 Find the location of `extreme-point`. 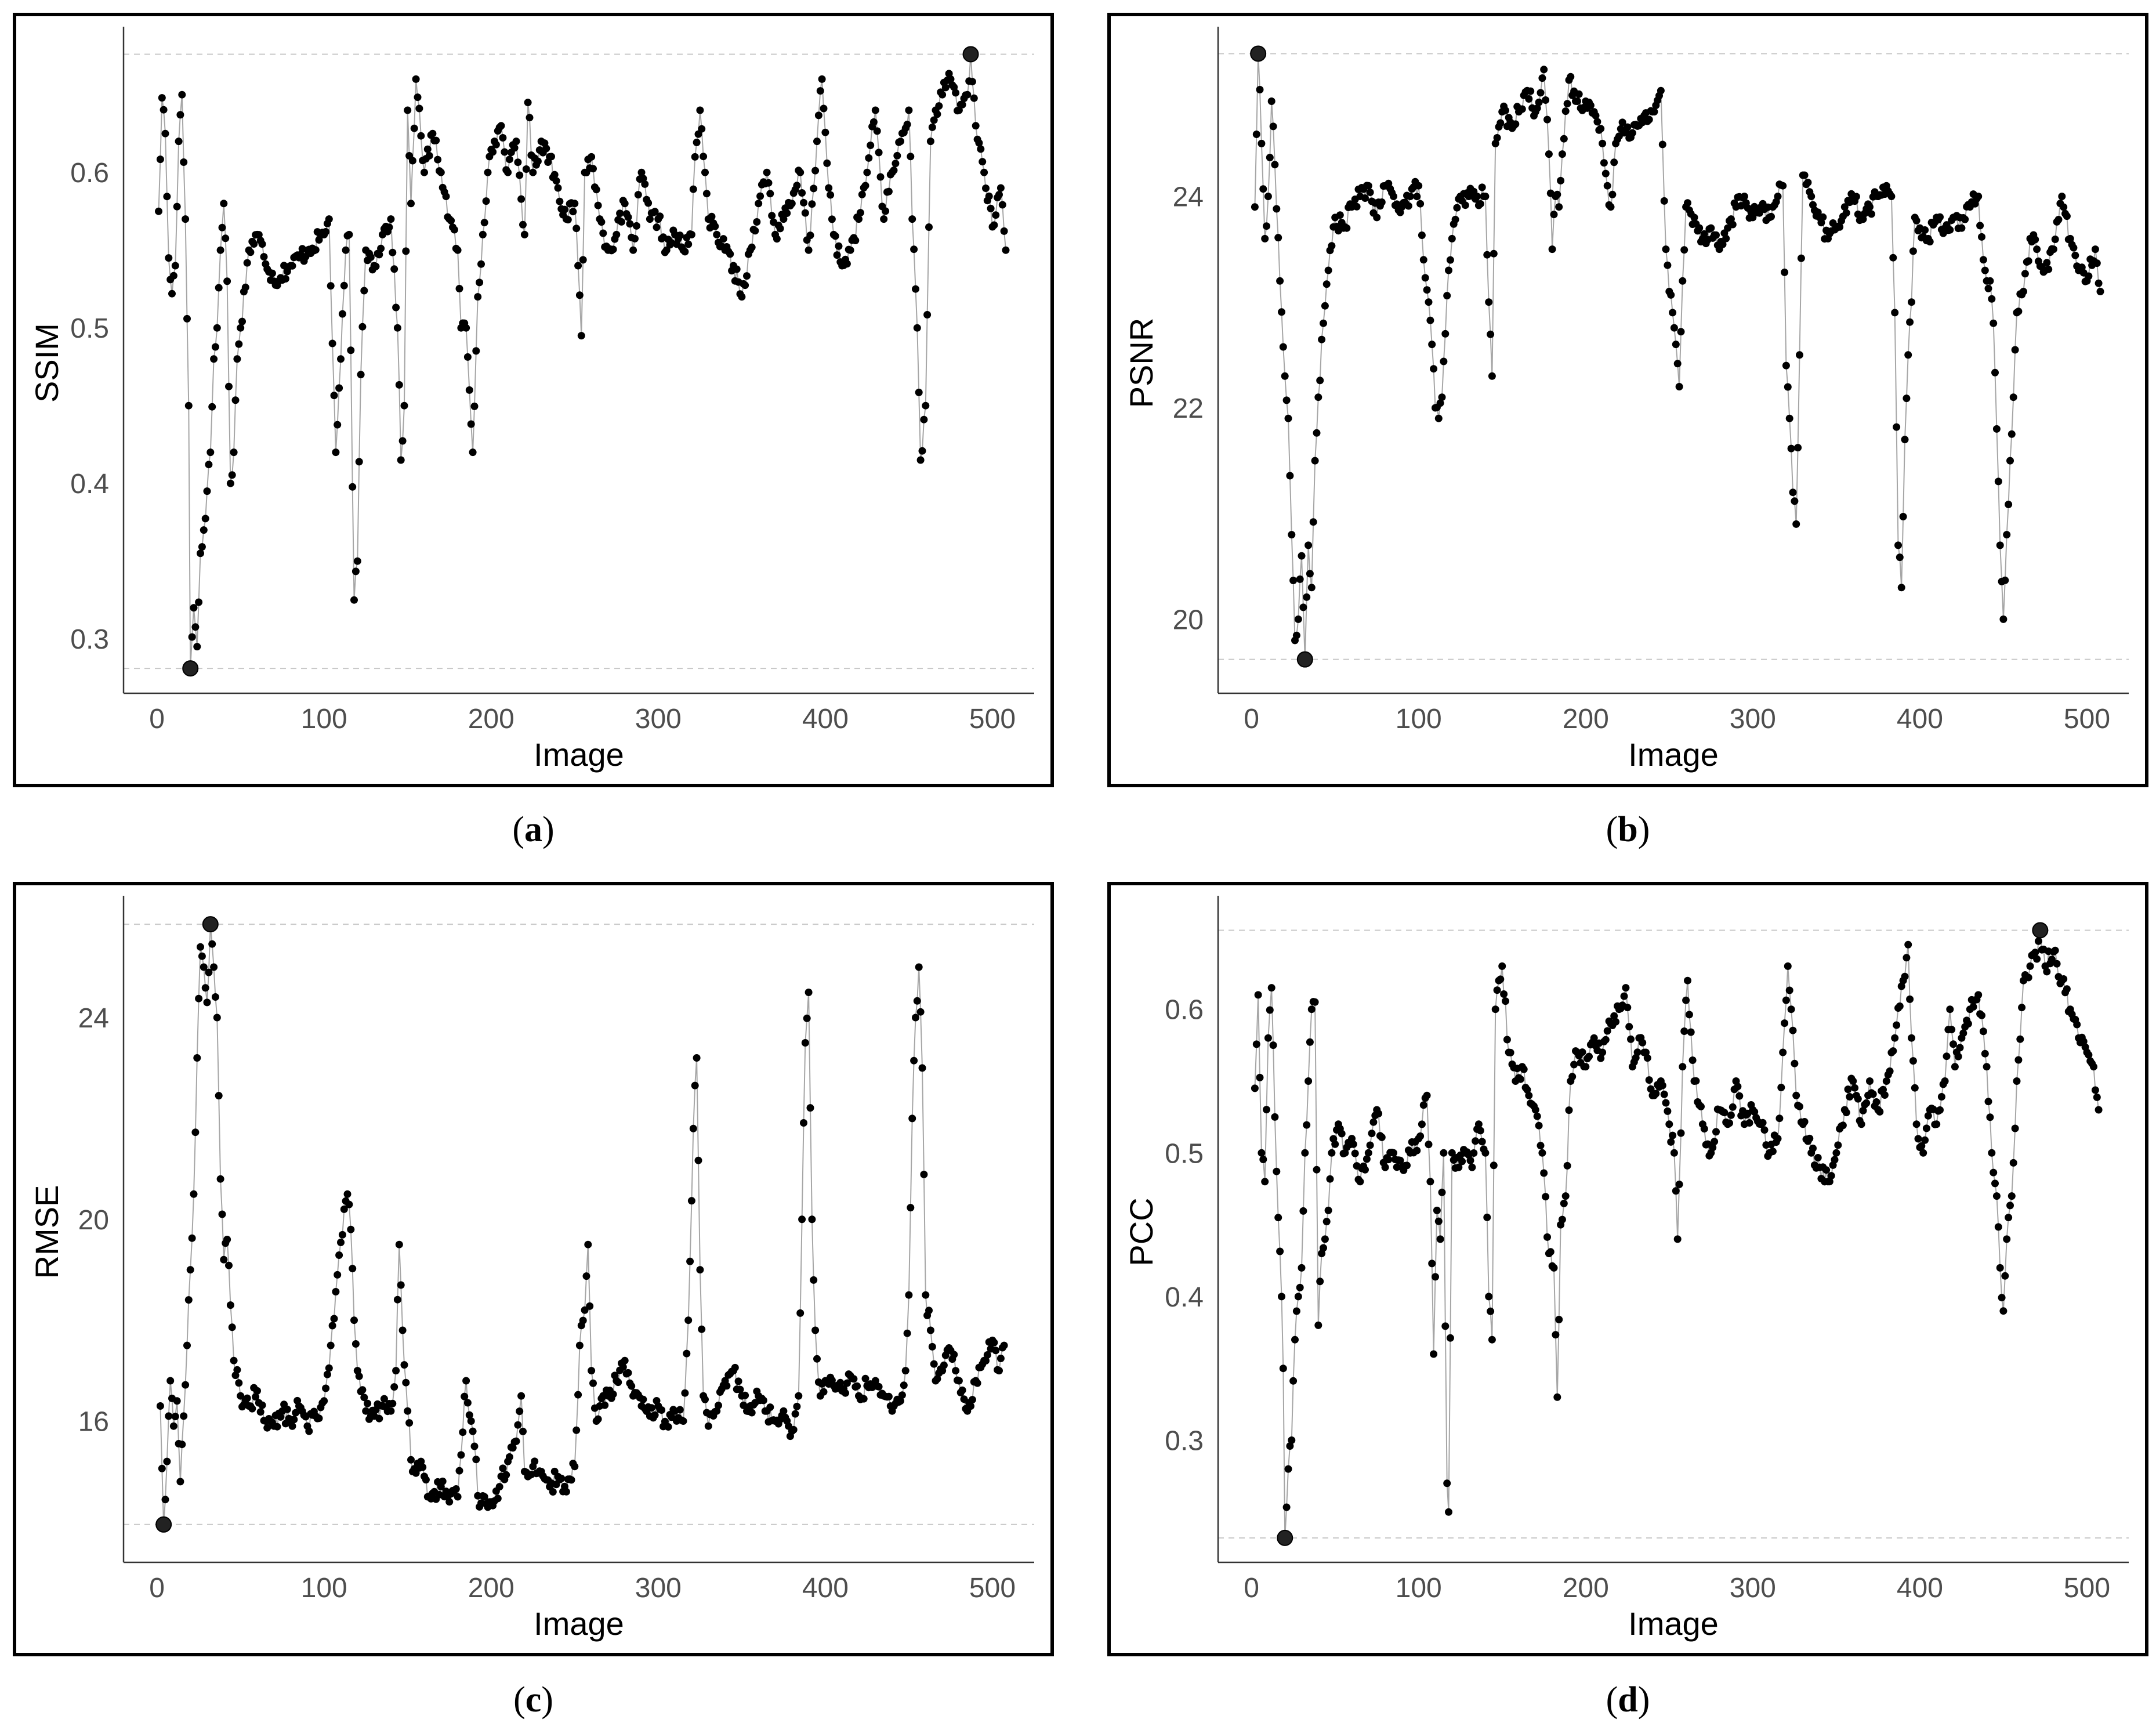

extreme-point is located at coordinates (970, 54).